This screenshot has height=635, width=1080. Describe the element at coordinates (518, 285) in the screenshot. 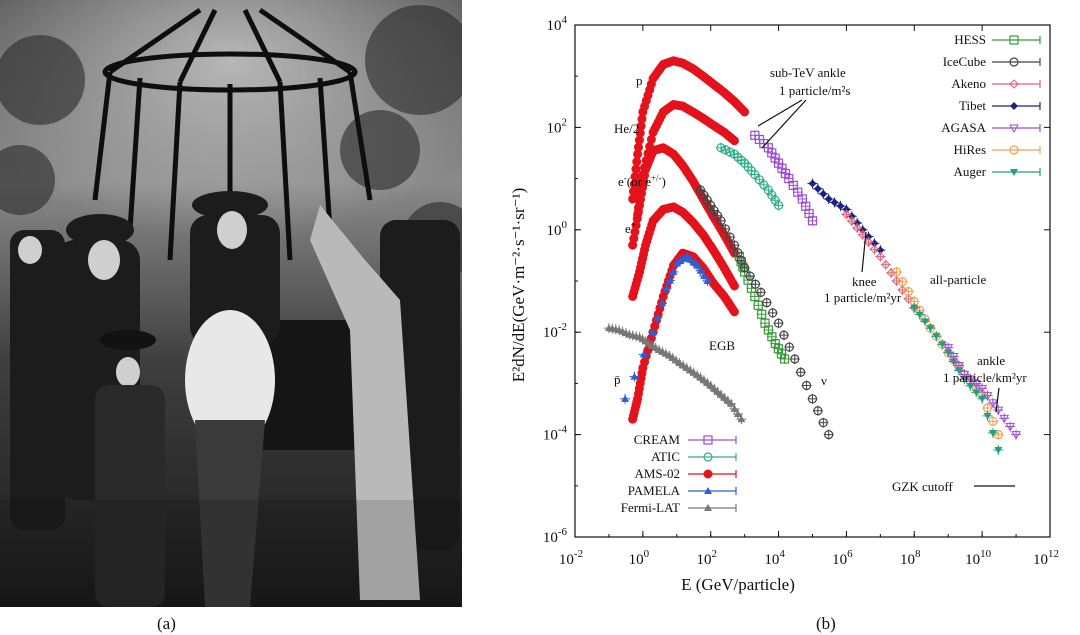

I see `y-axis-title: E²dN/dE(GeV·m⁻²·s⁻¹·sr⁻¹)` at that location.